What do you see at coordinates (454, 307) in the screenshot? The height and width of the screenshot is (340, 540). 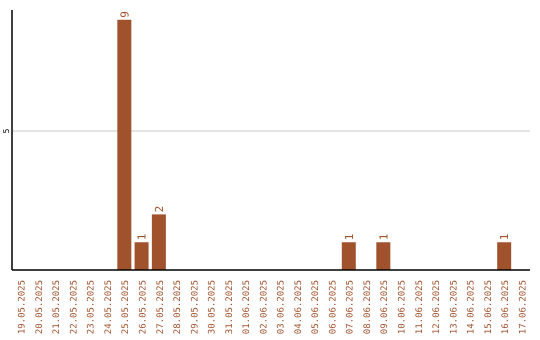 I see `x-tick-label: 13.06.2025` at bounding box center [454, 307].